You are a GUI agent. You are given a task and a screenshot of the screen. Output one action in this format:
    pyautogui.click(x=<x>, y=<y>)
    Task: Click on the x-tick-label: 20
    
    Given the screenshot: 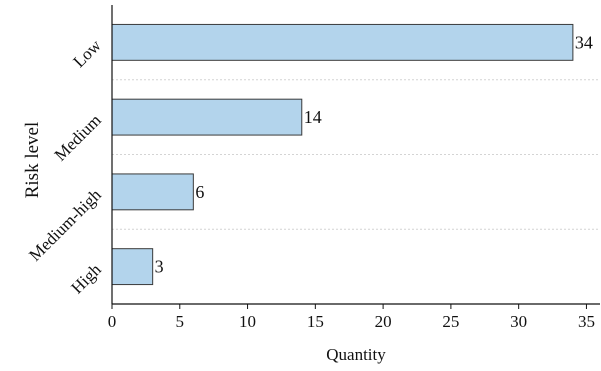 What is the action you would take?
    pyautogui.click(x=383, y=321)
    